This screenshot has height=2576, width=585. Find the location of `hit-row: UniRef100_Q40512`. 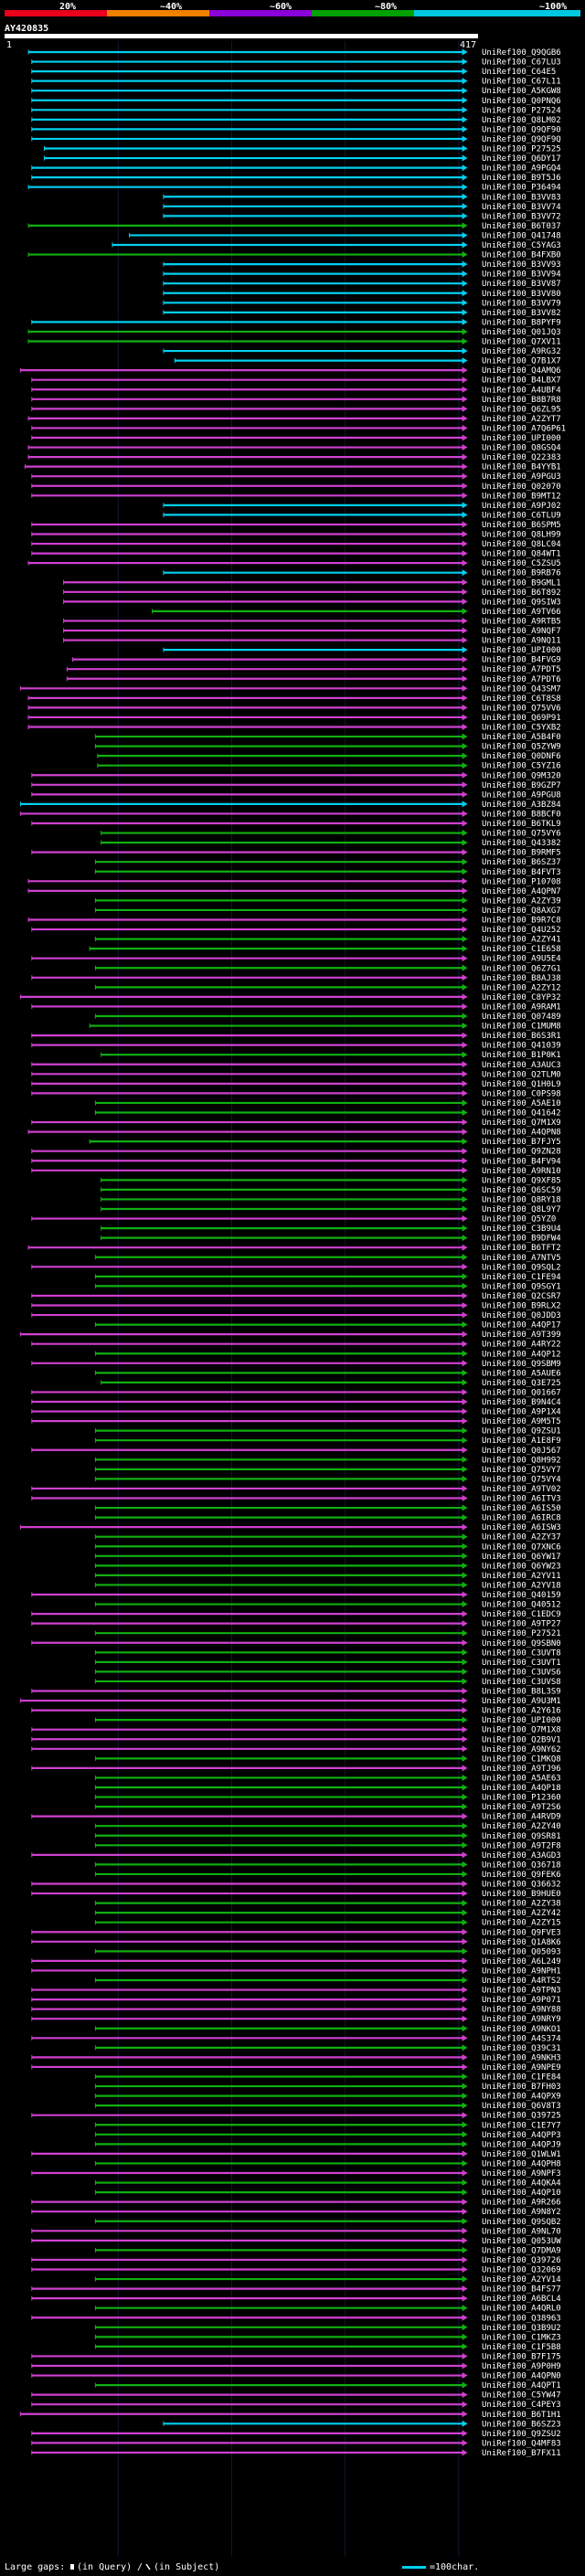

hit-row: UniRef100_Q40512 is located at coordinates (328, 1605).